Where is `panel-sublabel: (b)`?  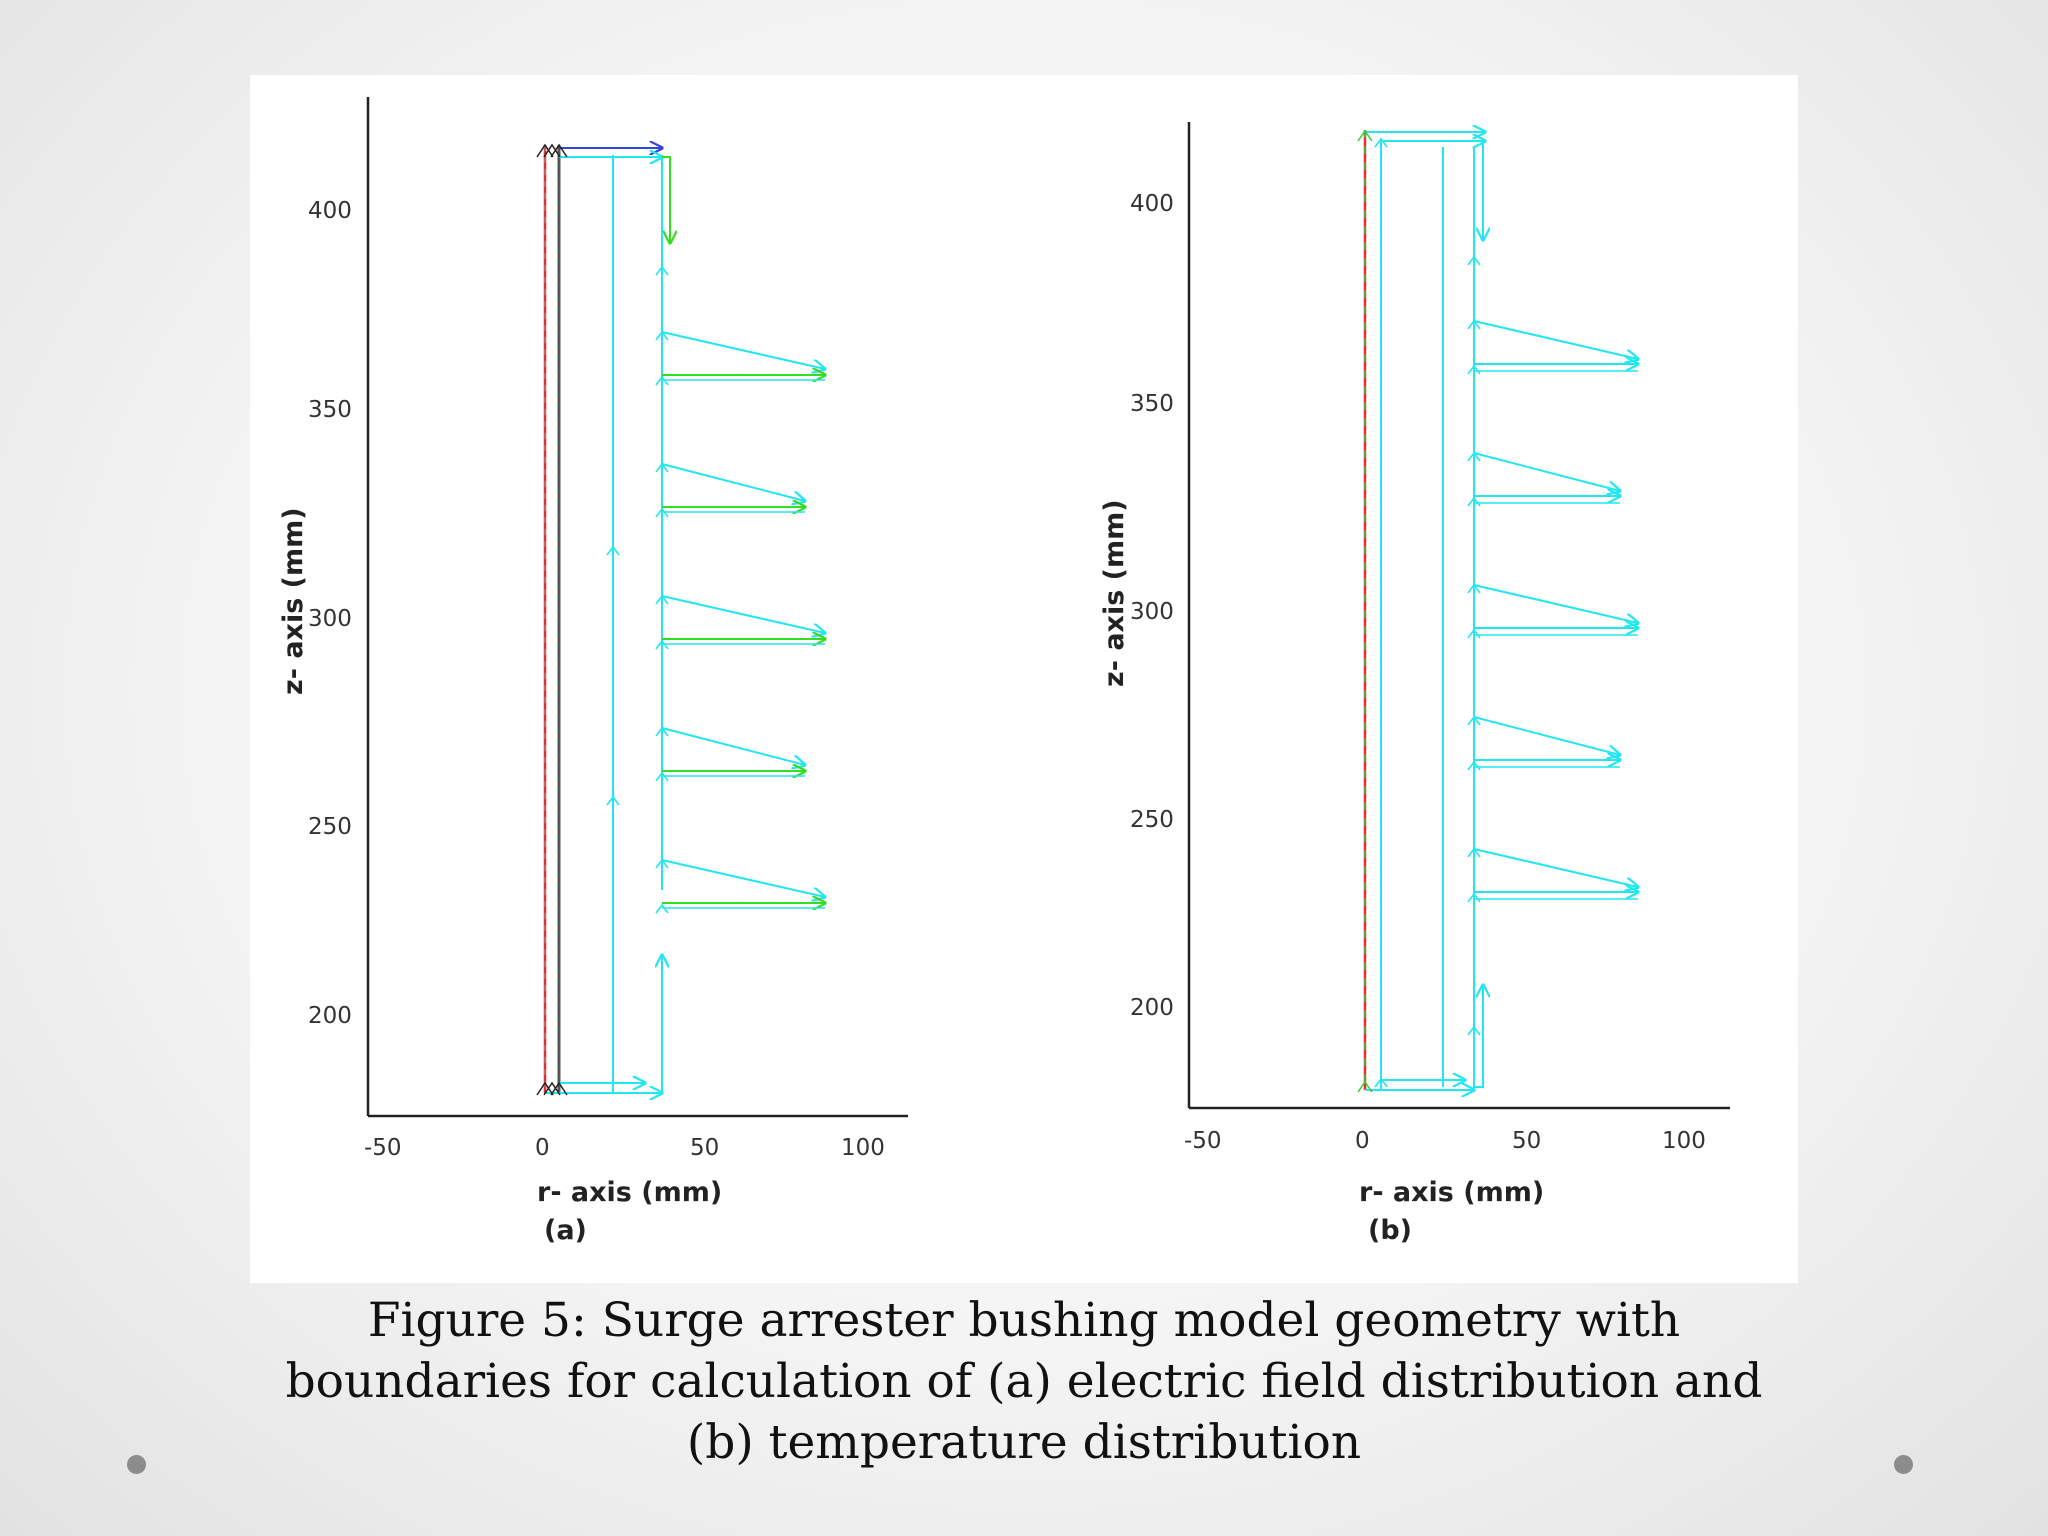 panel-sublabel: (b) is located at coordinates (1390, 1230).